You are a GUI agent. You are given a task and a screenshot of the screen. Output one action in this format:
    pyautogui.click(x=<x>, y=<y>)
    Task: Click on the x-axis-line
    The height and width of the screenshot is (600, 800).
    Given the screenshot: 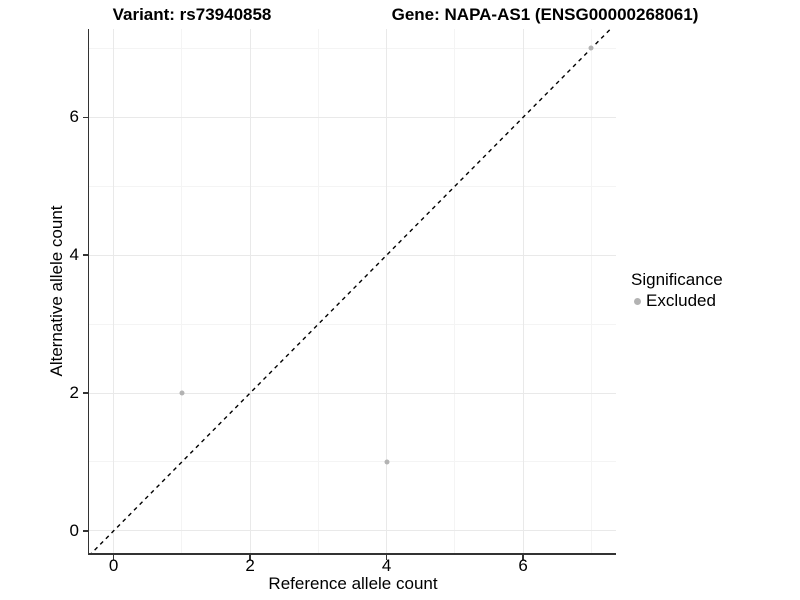 What is the action you would take?
    pyautogui.click(x=351, y=554)
    